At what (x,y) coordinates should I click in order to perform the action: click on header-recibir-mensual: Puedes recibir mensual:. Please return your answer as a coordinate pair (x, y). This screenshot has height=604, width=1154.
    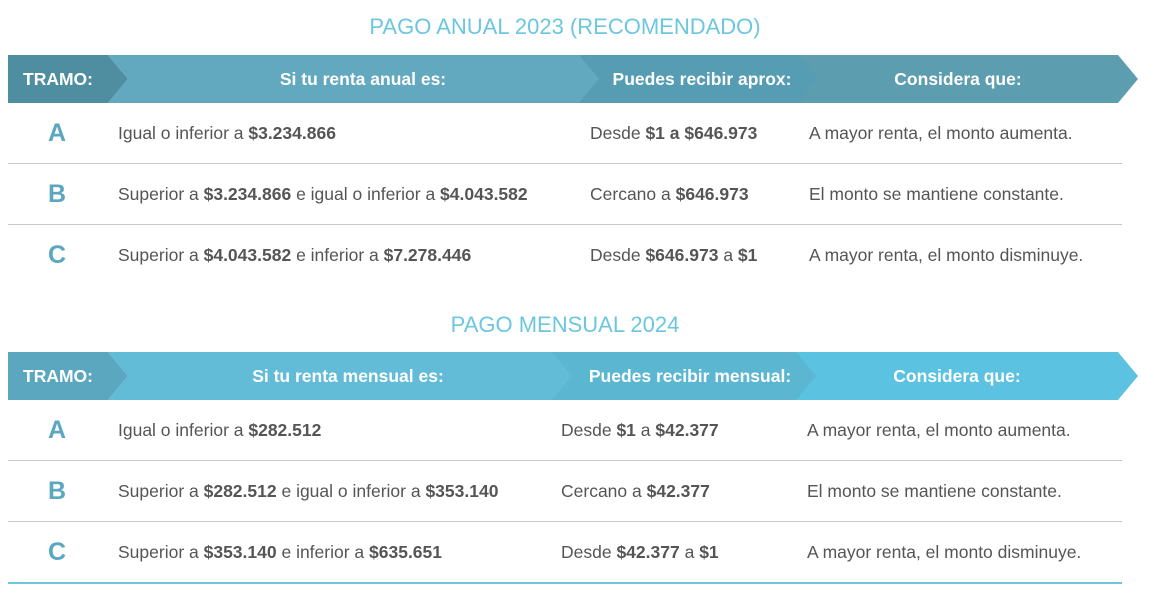
    Looking at the image, I should click on (687, 376).